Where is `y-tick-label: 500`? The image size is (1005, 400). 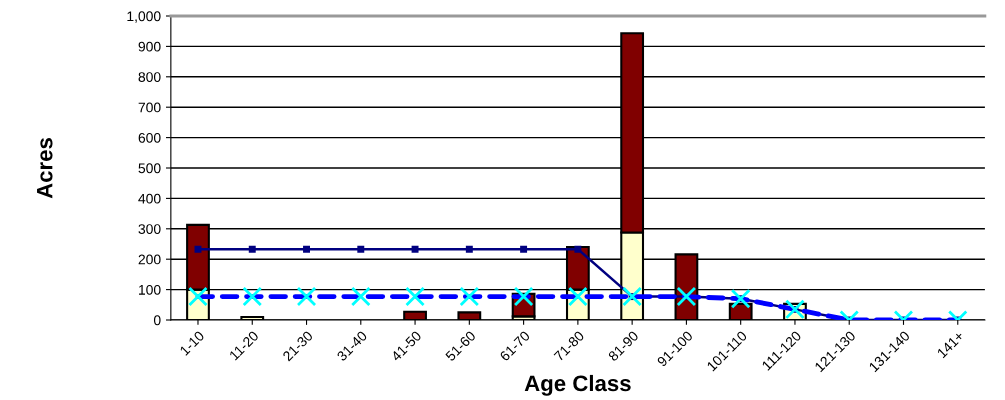 y-tick-label: 500 is located at coordinates (149, 168).